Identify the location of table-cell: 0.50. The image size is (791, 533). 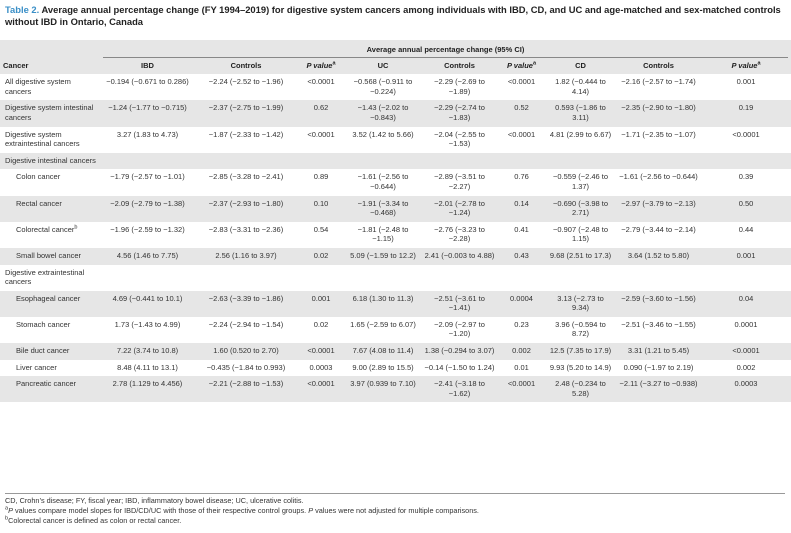
(746, 208).